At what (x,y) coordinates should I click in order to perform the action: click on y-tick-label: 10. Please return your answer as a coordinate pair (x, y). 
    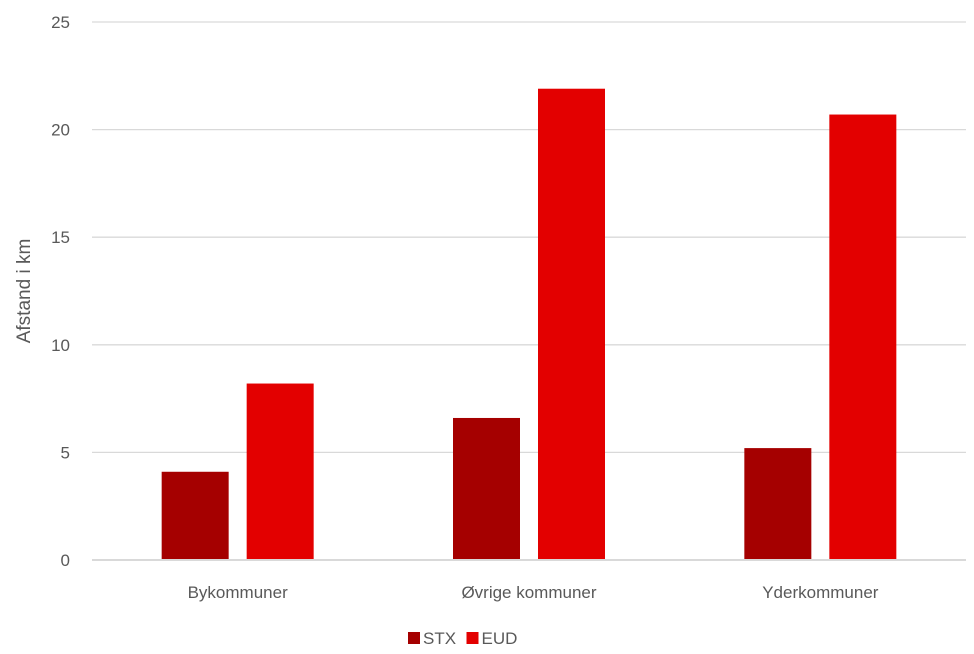
    Looking at the image, I should click on (60, 345).